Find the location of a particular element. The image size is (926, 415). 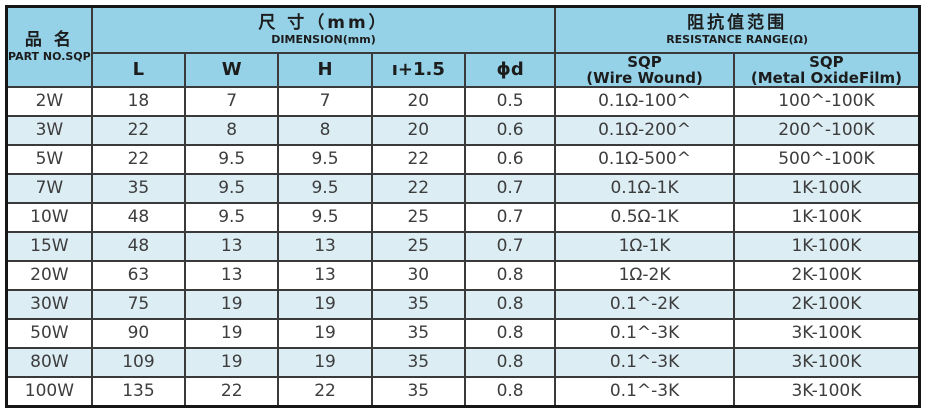

table-row: 2W 18 7 7 20 0.5 0.1Ω-100^ 100^-100K is located at coordinates (463, 101).